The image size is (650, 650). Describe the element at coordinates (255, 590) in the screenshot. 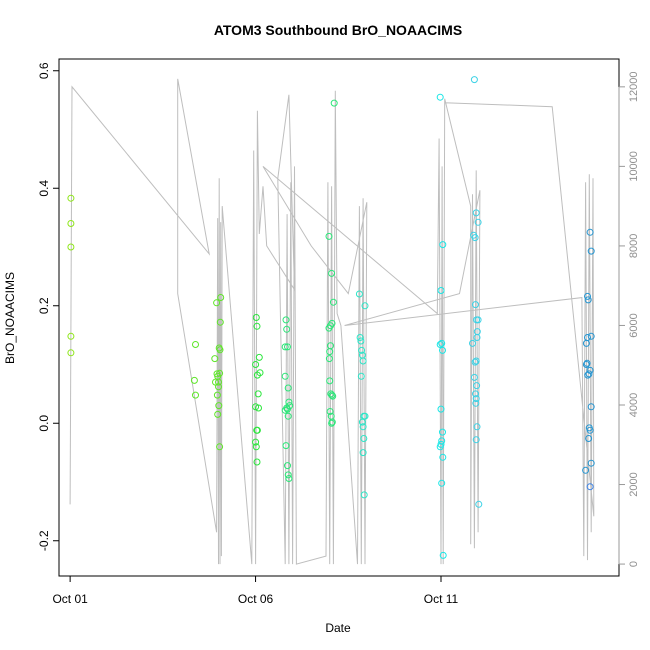

I see `x-axis: Oct 01 Oct 06 Oct 11` at that location.